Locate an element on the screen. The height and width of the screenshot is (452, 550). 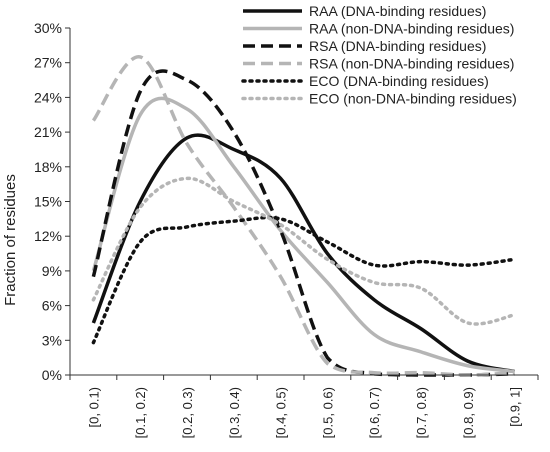
x-tick-label: [0.3, 0.4) is located at coordinates (234, 412).